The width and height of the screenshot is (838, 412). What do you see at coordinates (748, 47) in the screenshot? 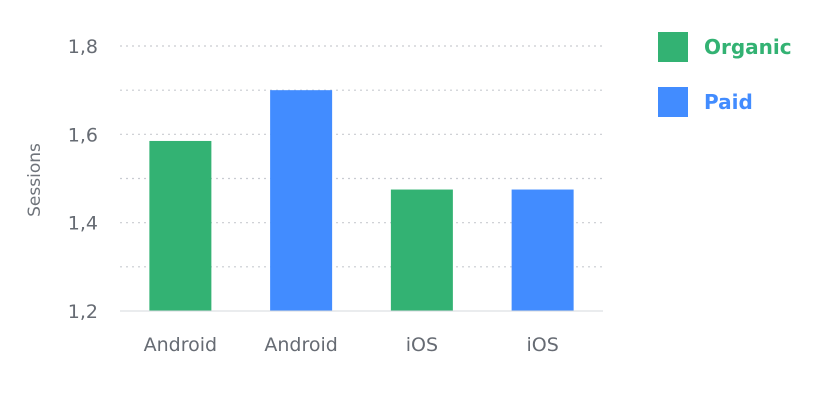
I see `legend-label-organic: Organic` at bounding box center [748, 47].